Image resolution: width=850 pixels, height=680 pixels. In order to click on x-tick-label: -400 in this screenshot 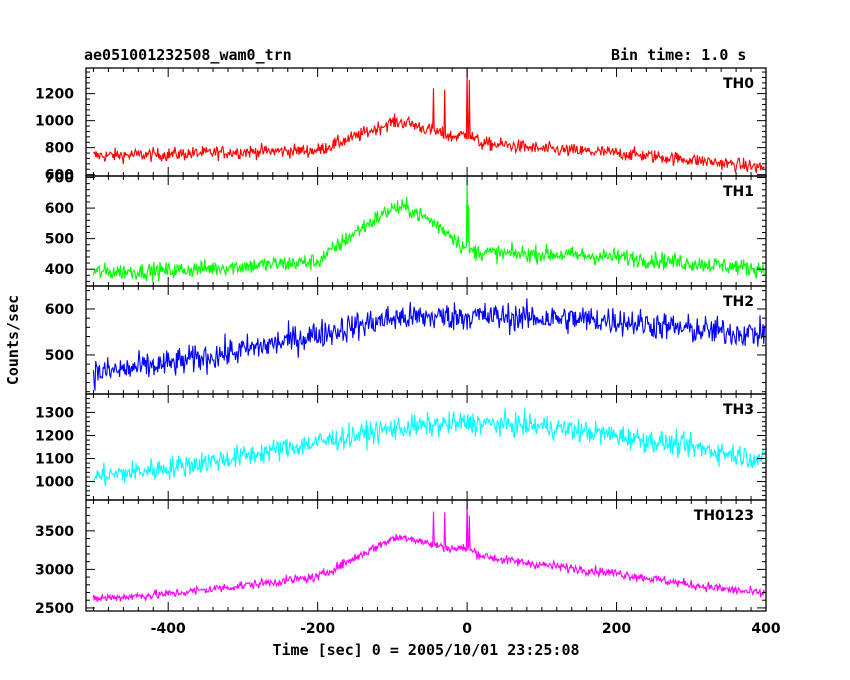, I will do `click(168, 629)`.